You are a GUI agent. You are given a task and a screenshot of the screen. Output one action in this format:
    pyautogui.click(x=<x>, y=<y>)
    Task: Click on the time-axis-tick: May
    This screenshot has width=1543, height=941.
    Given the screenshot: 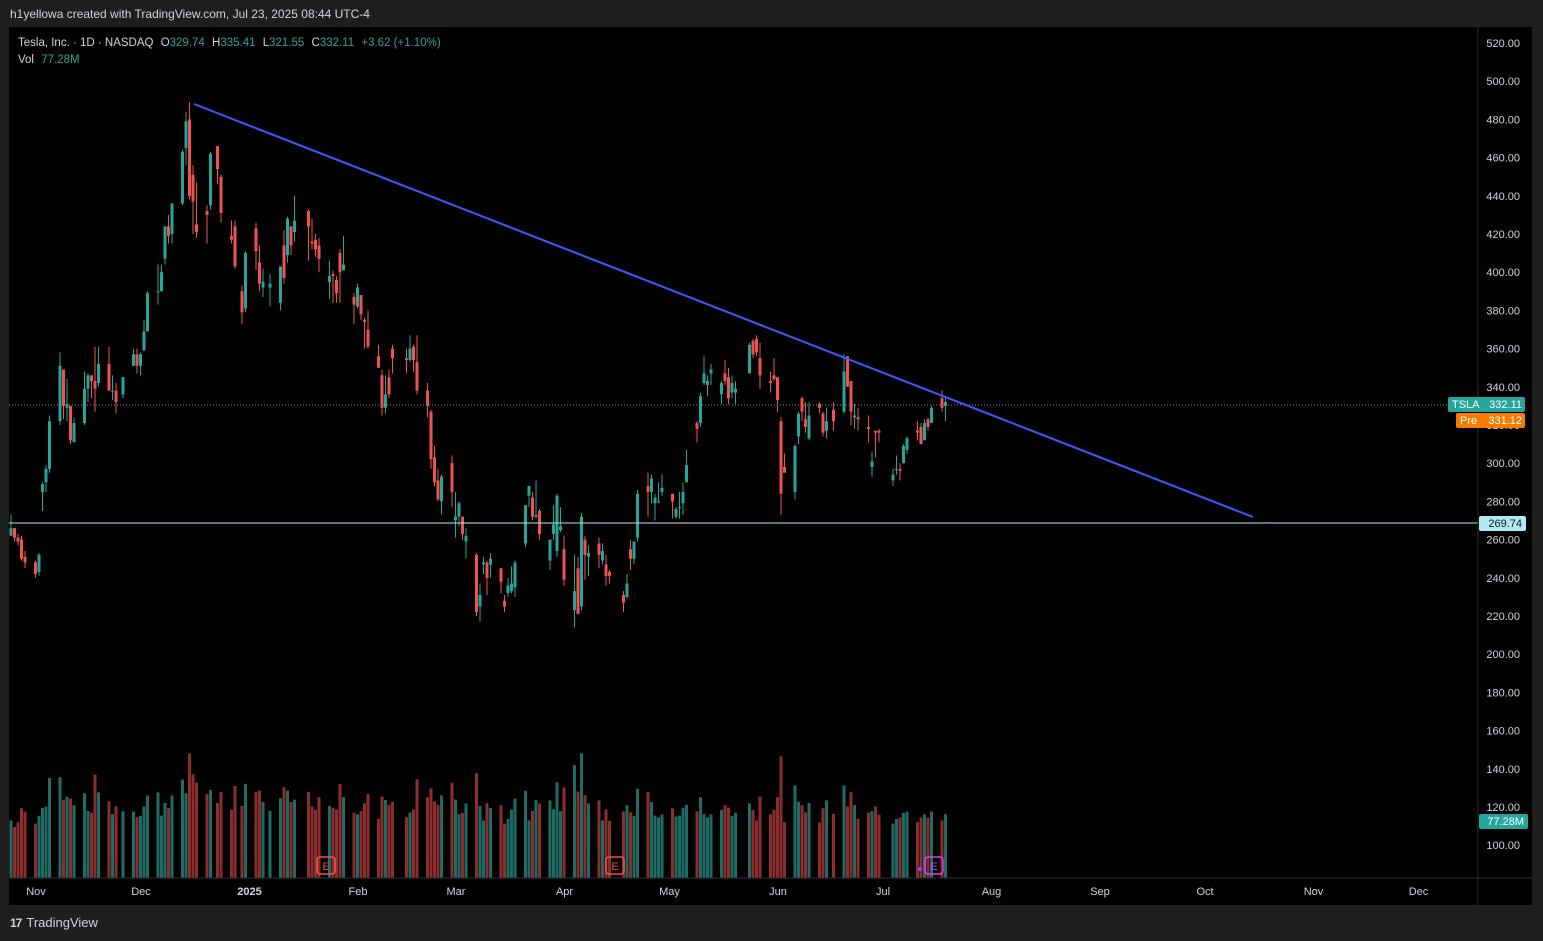 What is the action you would take?
    pyautogui.click(x=669, y=892)
    